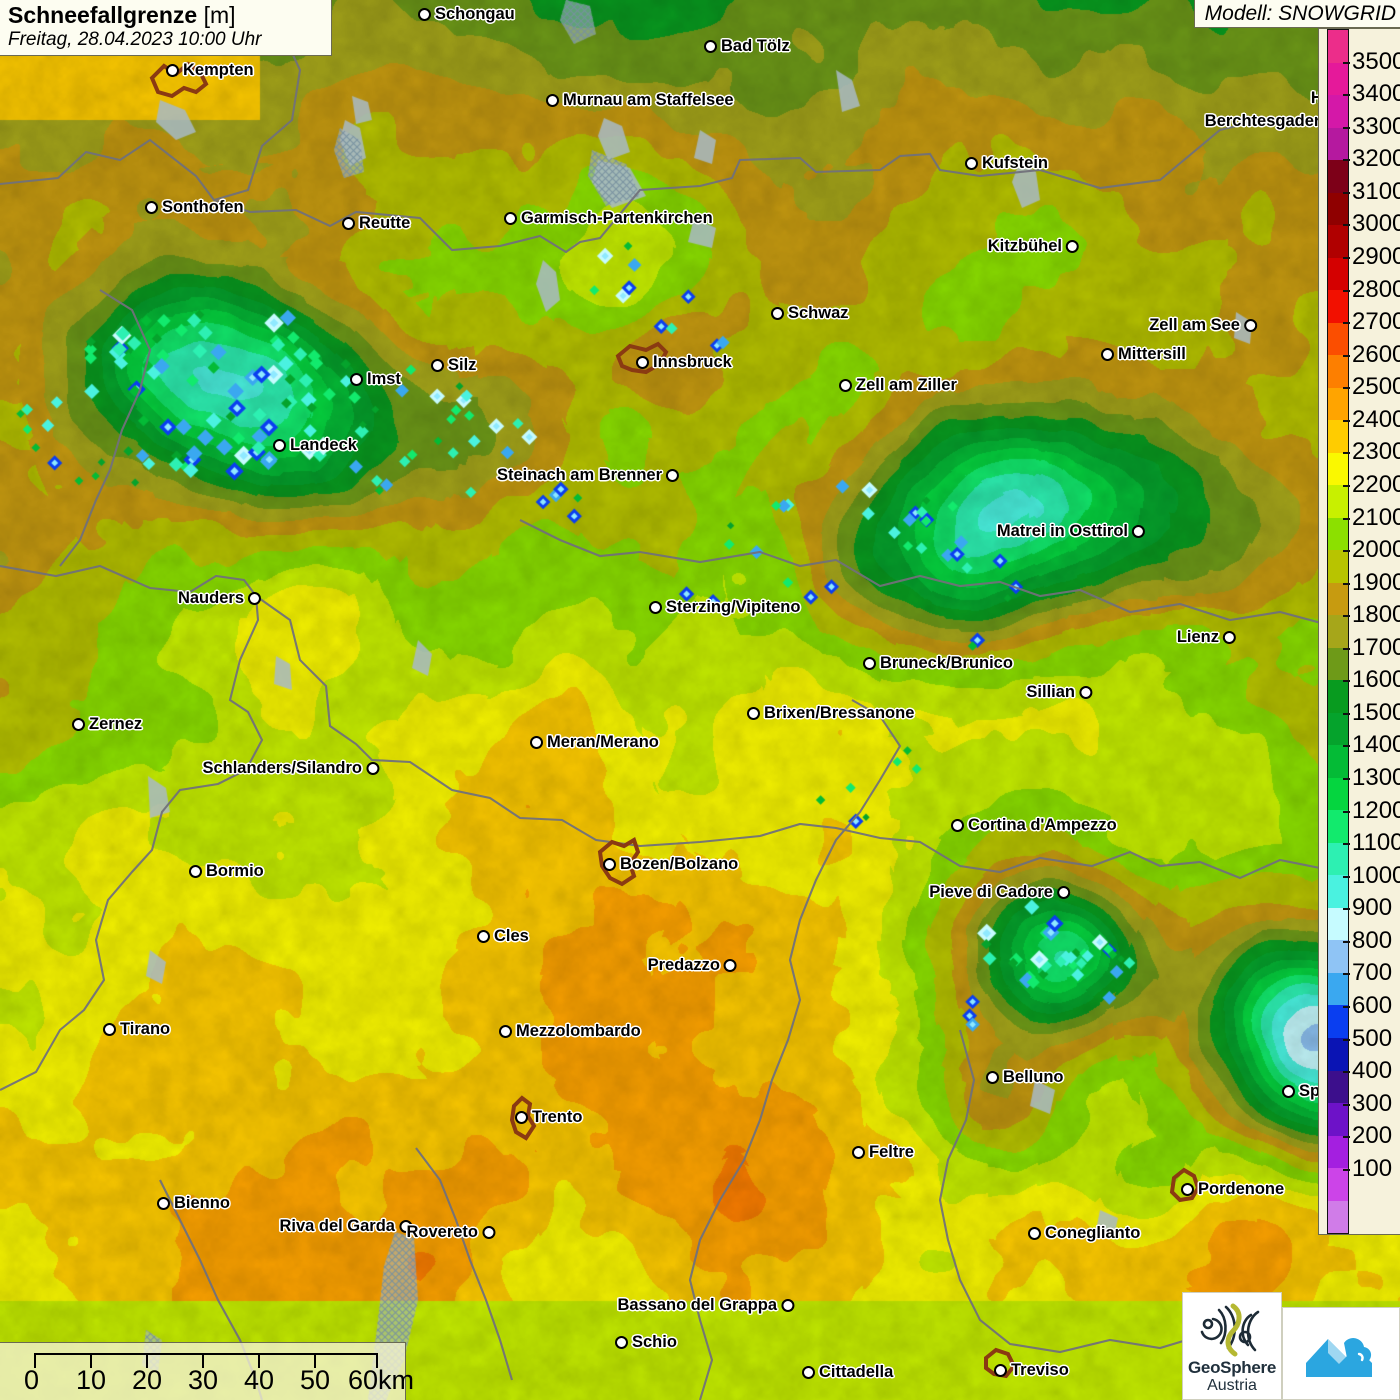 The image size is (1400, 1400). I want to click on geosphere-austria-logo: GeoSphere Austria, so click(1232, 1346).